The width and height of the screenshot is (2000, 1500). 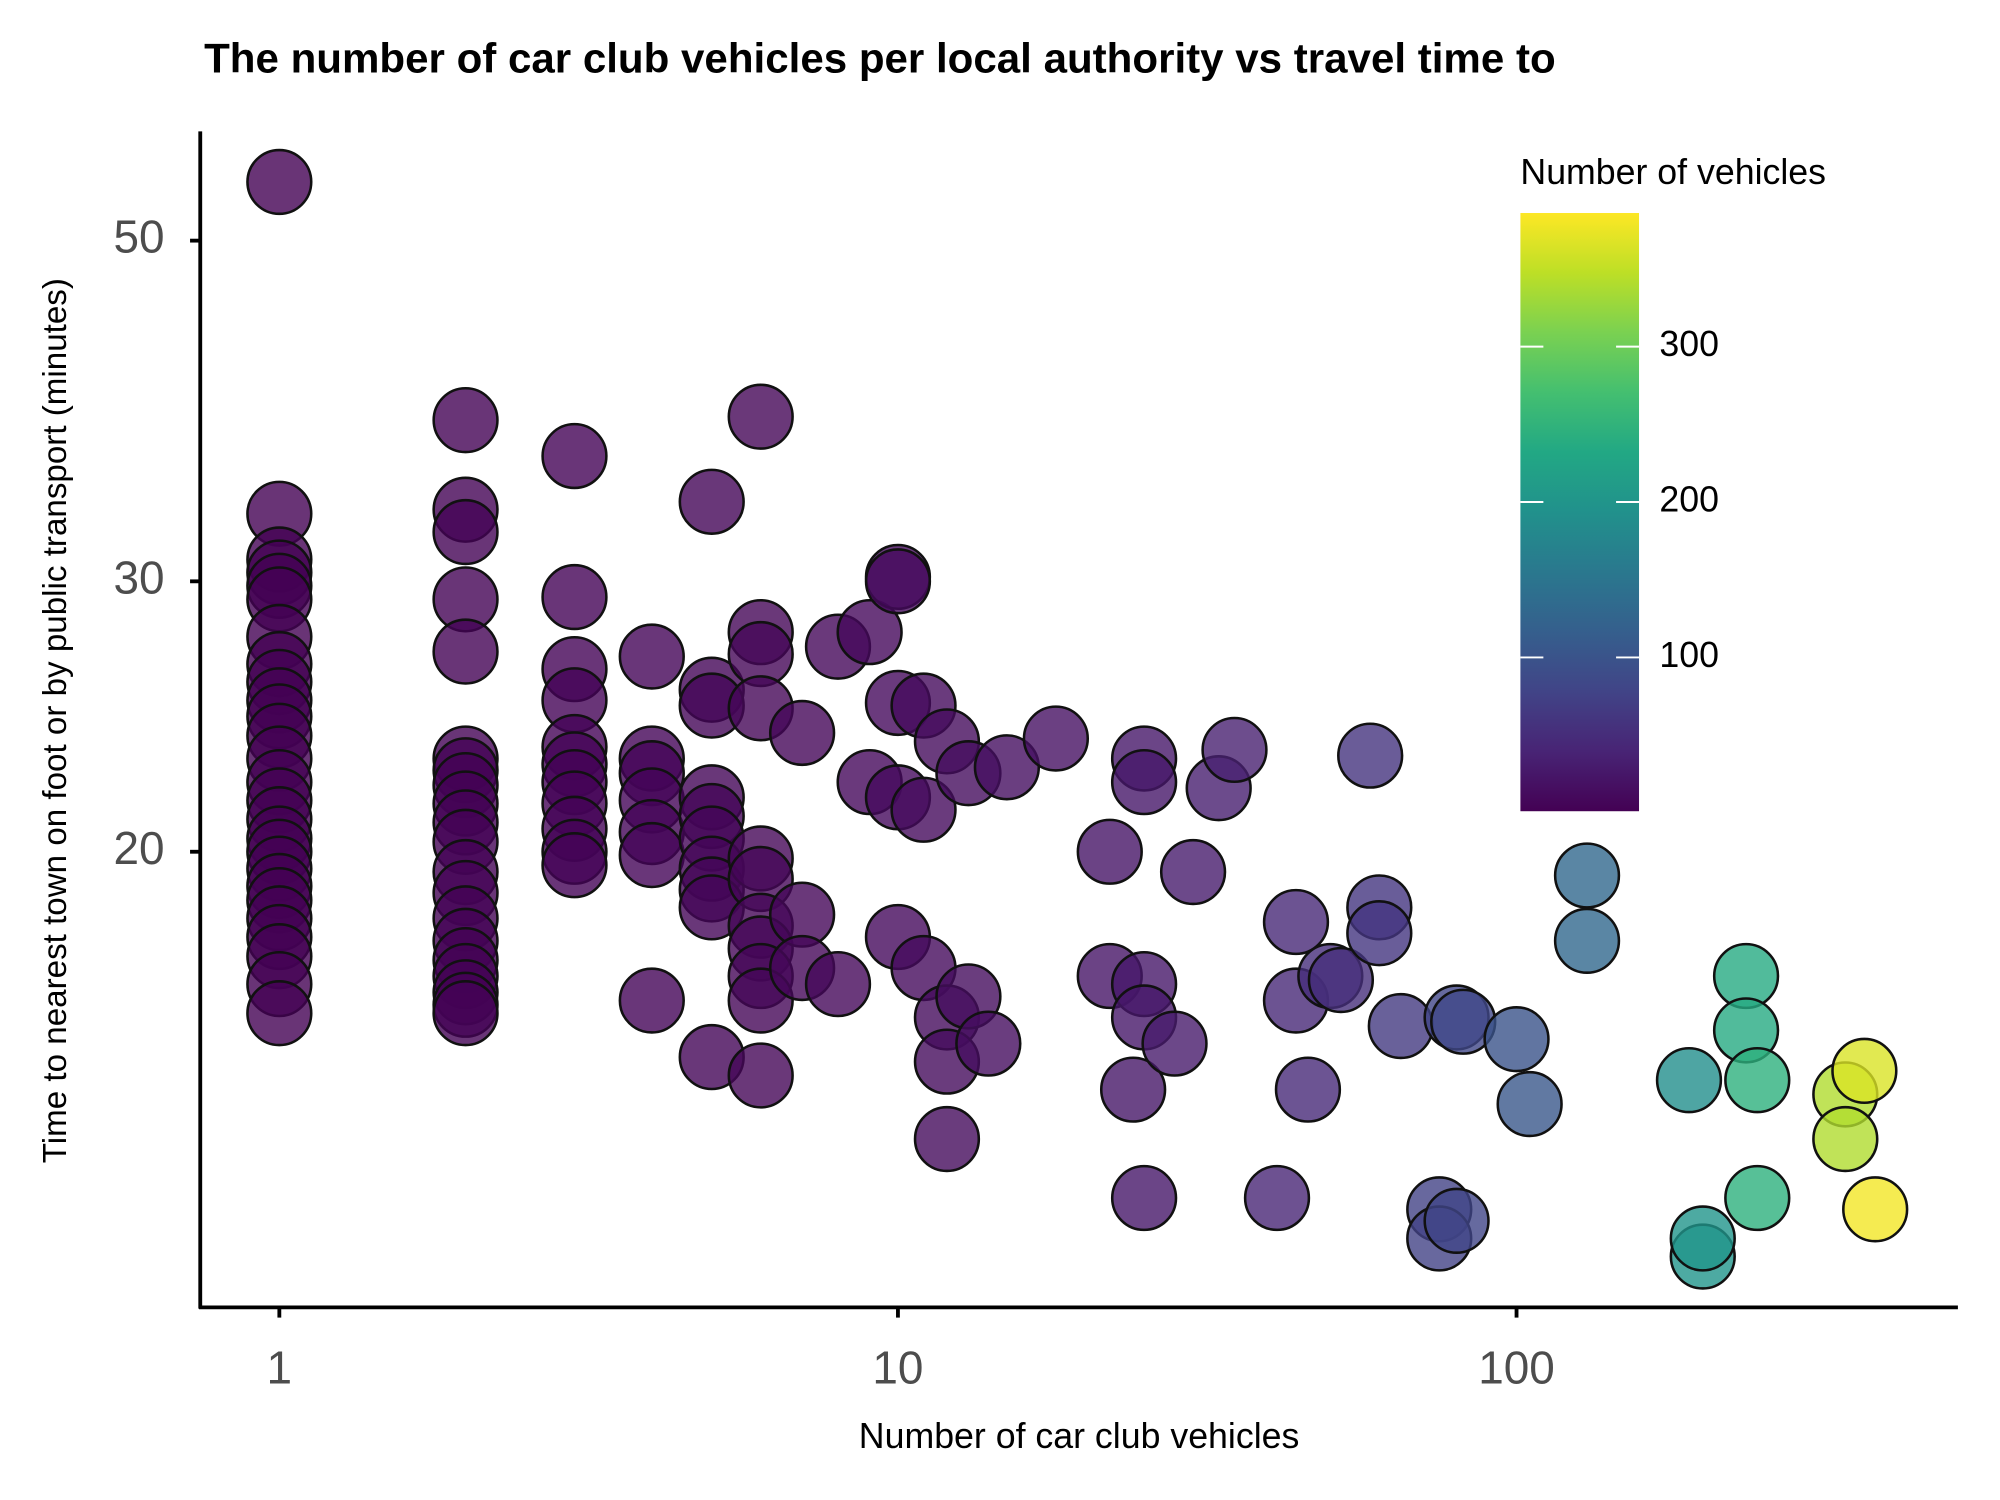 What do you see at coordinates (138, 237) in the screenshot?
I see `y-tick-label: 50` at bounding box center [138, 237].